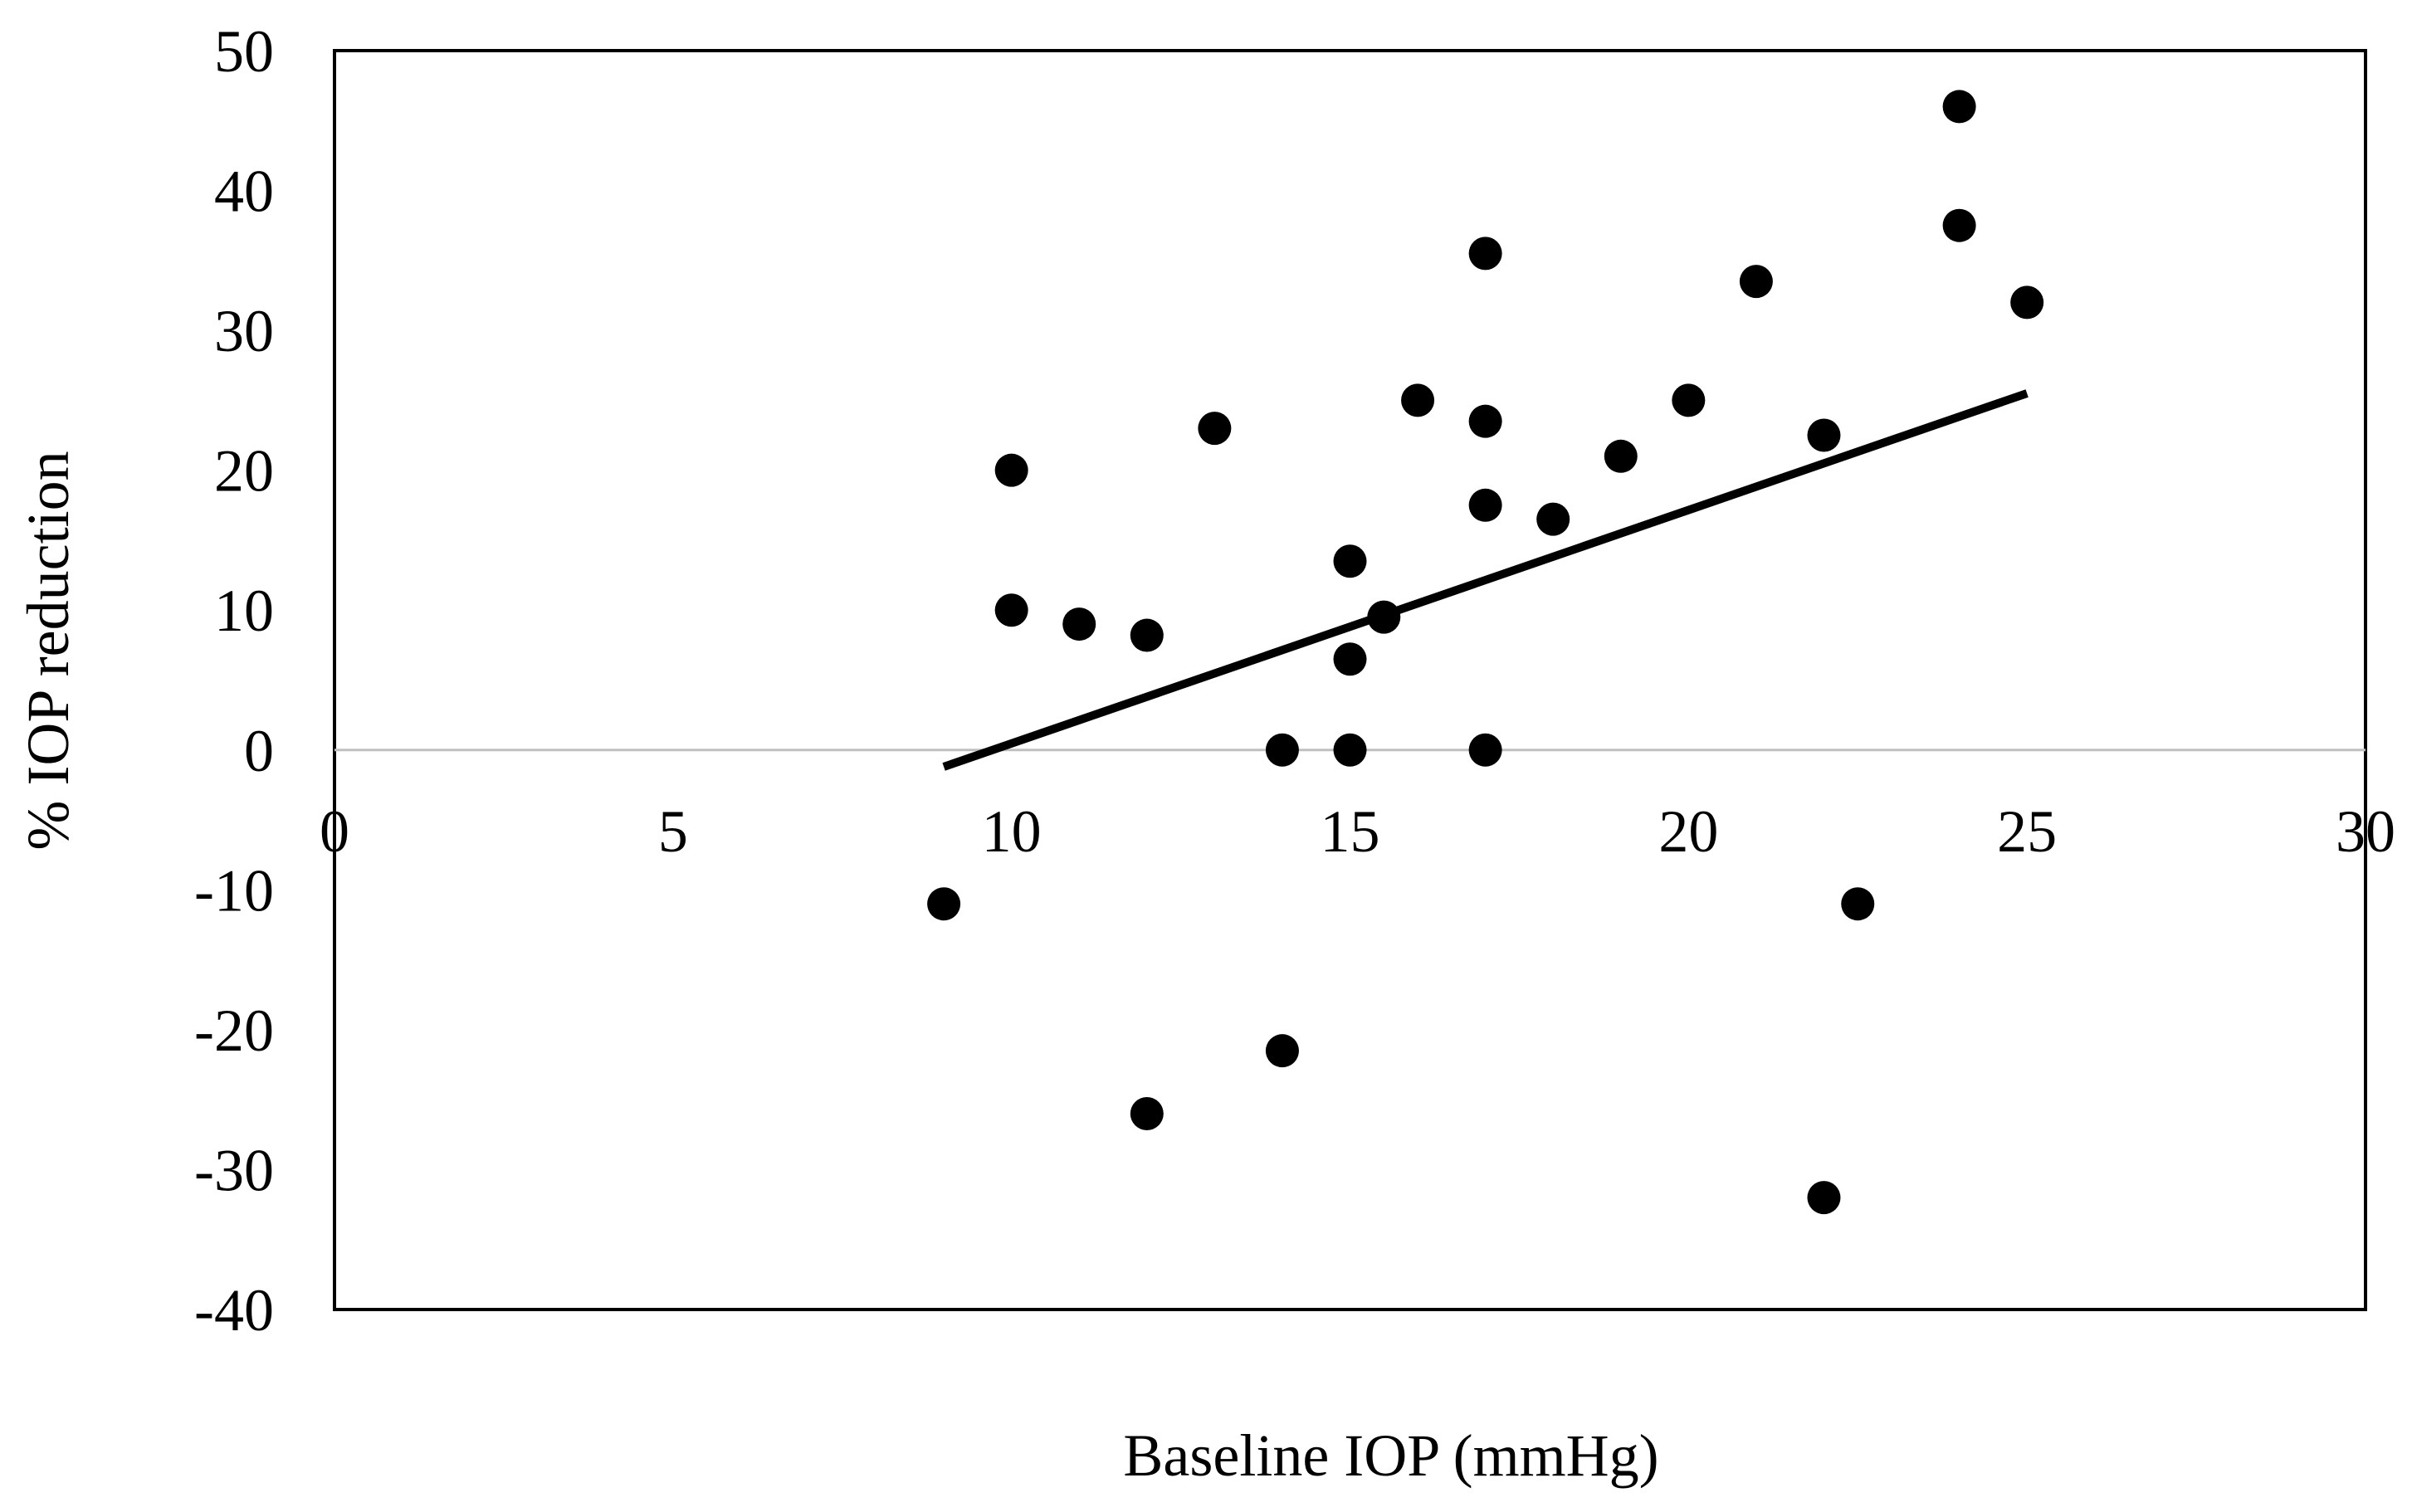  What do you see at coordinates (1688, 832) in the screenshot?
I see `x-tick-label: 20` at bounding box center [1688, 832].